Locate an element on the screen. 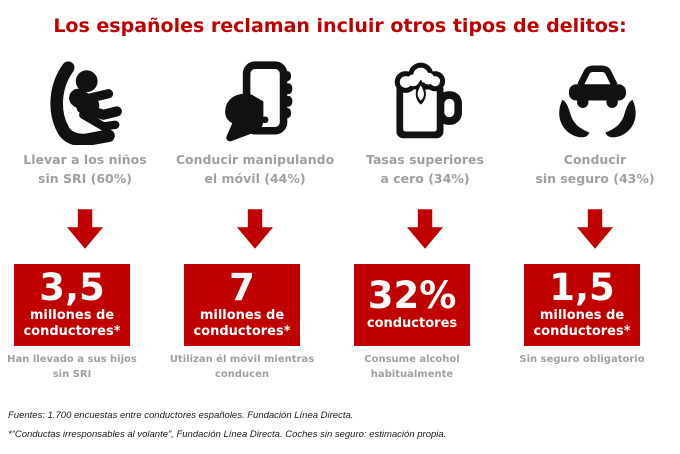 Image resolution: width=680 pixels, height=454 pixels. stat-caption: Utilizan él móvil mientras conducen is located at coordinates (242, 367).